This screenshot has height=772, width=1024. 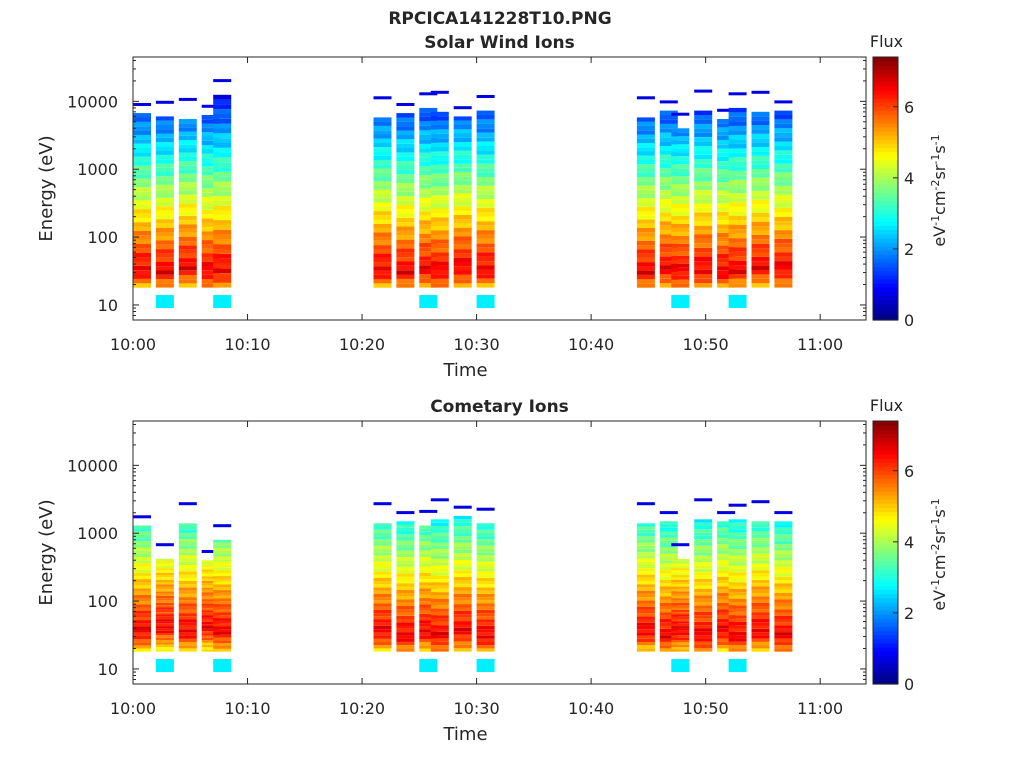 I want to click on x-tick-label: 10:20, so click(x=362, y=708).